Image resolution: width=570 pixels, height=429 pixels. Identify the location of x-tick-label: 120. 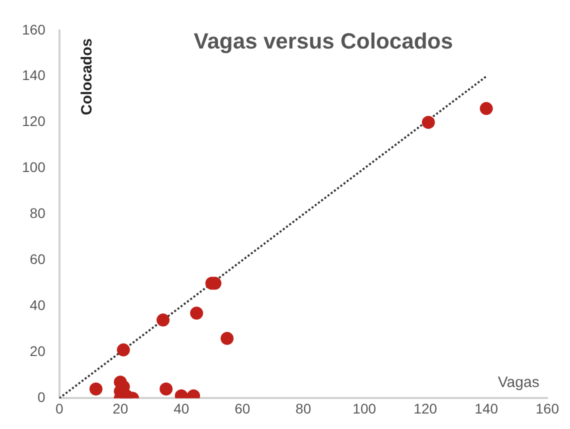
(426, 408).